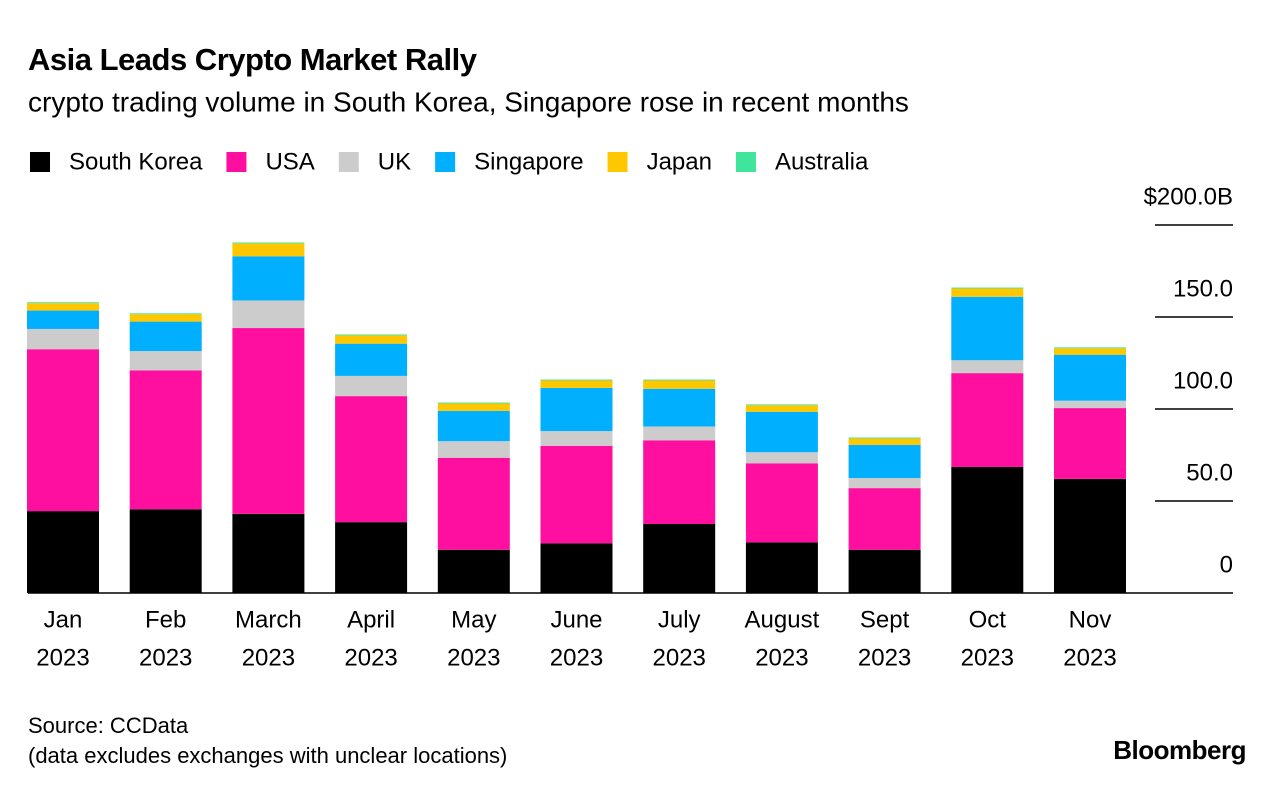  What do you see at coordinates (473, 619) in the screenshot?
I see `x-tick-label: May` at bounding box center [473, 619].